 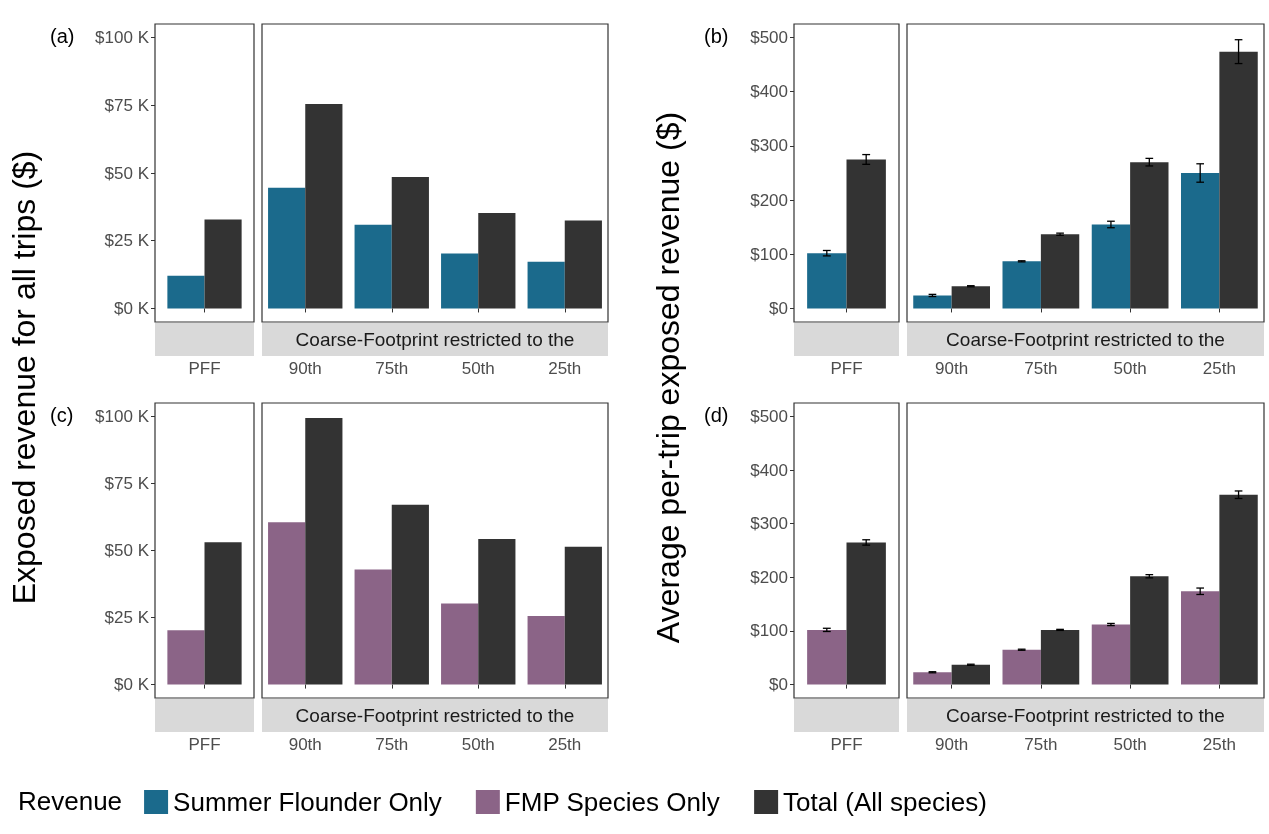 I want to click on y-axis-title: Exposed revenue for all trips ($), so click(x=24, y=377).